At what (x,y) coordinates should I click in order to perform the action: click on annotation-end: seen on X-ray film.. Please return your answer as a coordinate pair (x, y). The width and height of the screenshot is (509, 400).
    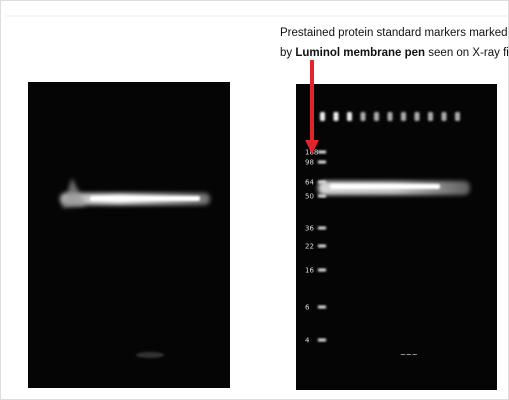
    Looking at the image, I should click on (468, 53).